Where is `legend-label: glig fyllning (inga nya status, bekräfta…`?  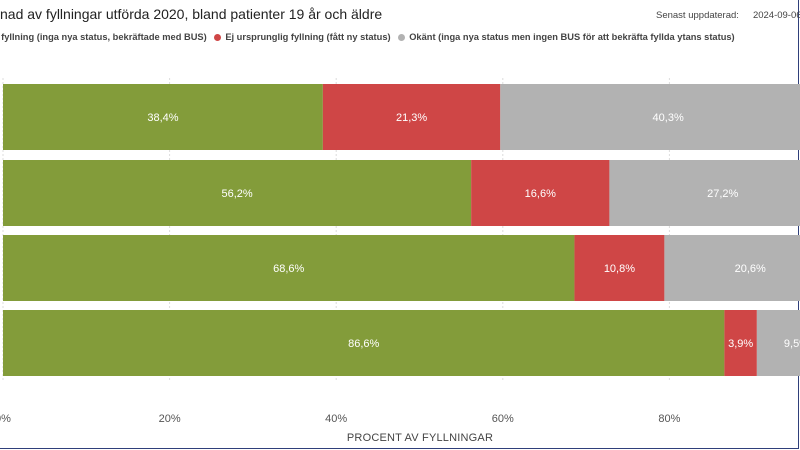 legend-label: glig fyllning (inga nya status, bekräfta… is located at coordinates (103, 37).